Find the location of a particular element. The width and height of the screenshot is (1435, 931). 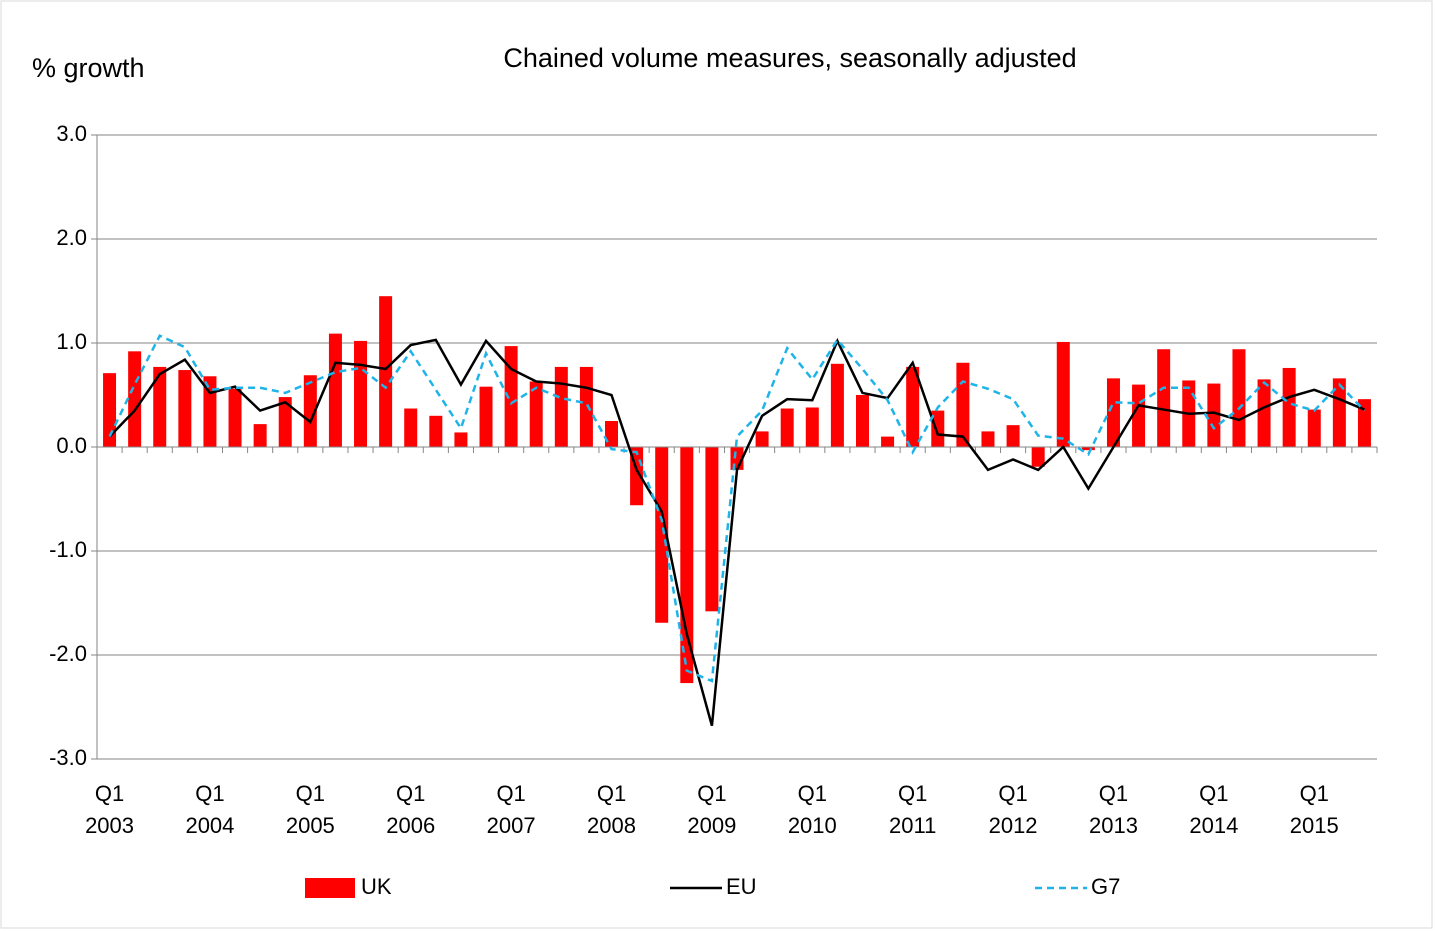

y-tick-label: -2.0 is located at coordinates (68, 653).